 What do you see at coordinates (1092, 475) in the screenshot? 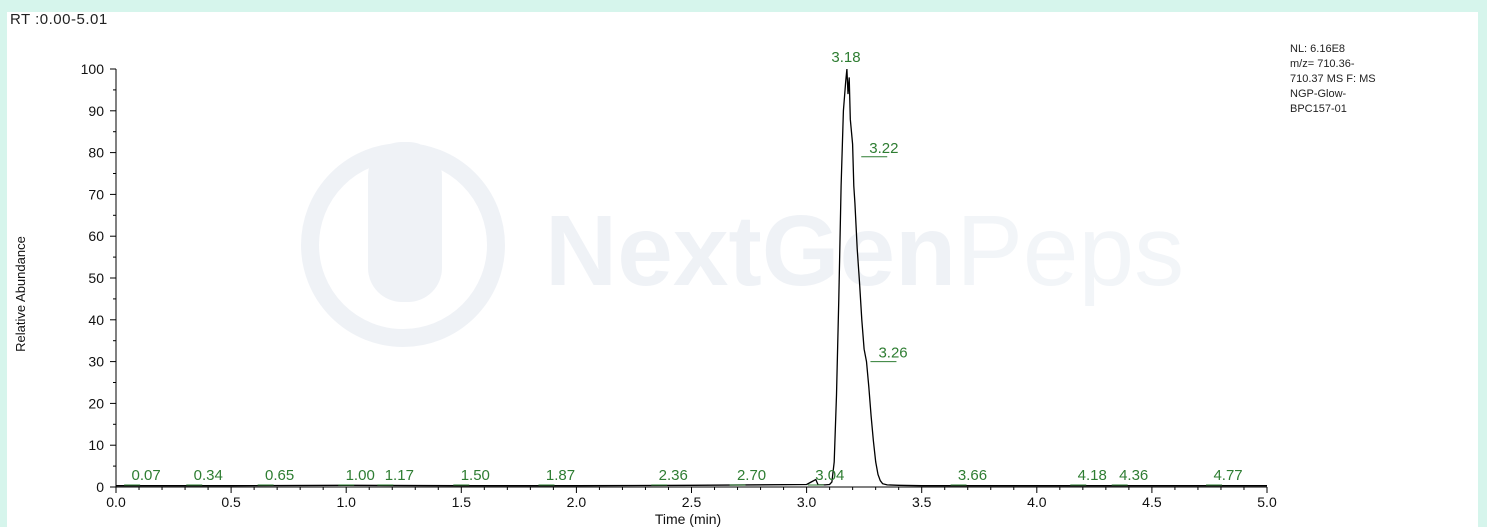
I see `peak-label: 4.18` at bounding box center [1092, 475].